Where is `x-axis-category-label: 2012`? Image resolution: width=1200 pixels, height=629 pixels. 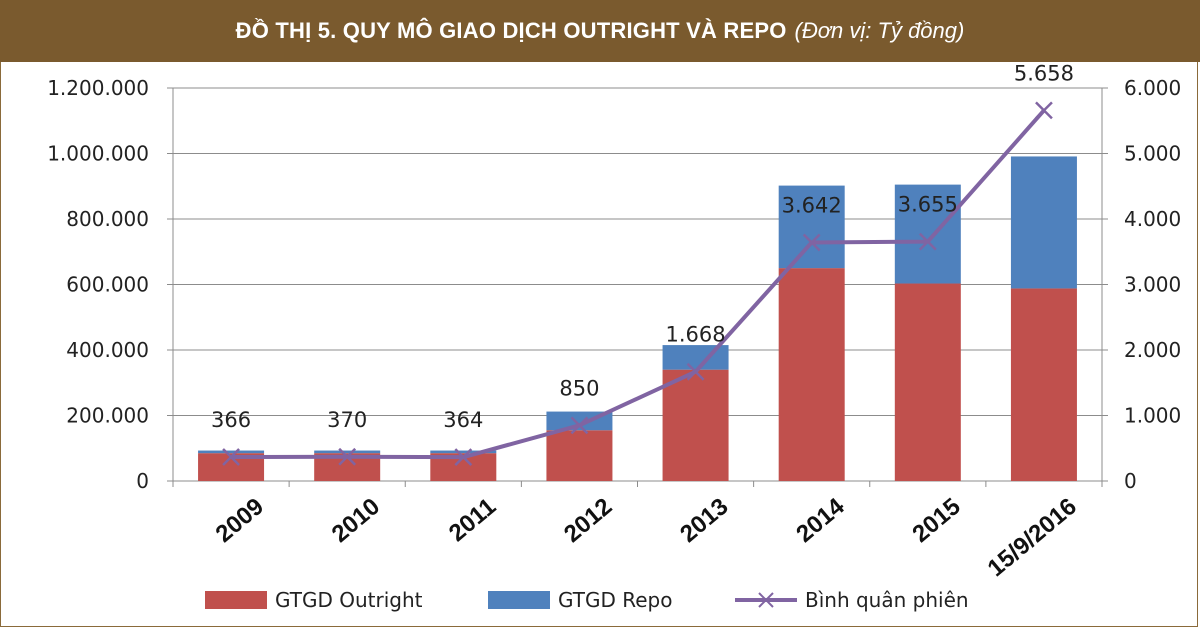 x-axis-category-label: 2012 is located at coordinates (588, 520).